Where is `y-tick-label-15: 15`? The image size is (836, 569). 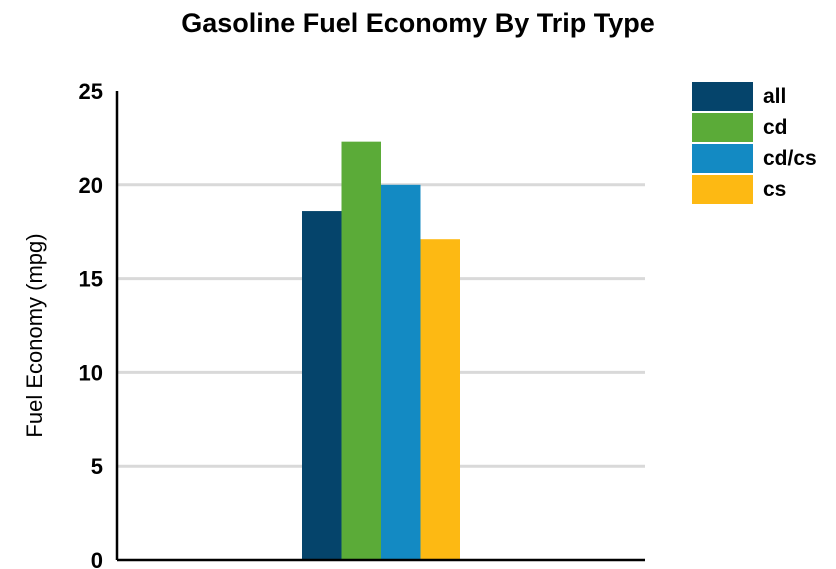
y-tick-label-15: 15 is located at coordinates (91, 279).